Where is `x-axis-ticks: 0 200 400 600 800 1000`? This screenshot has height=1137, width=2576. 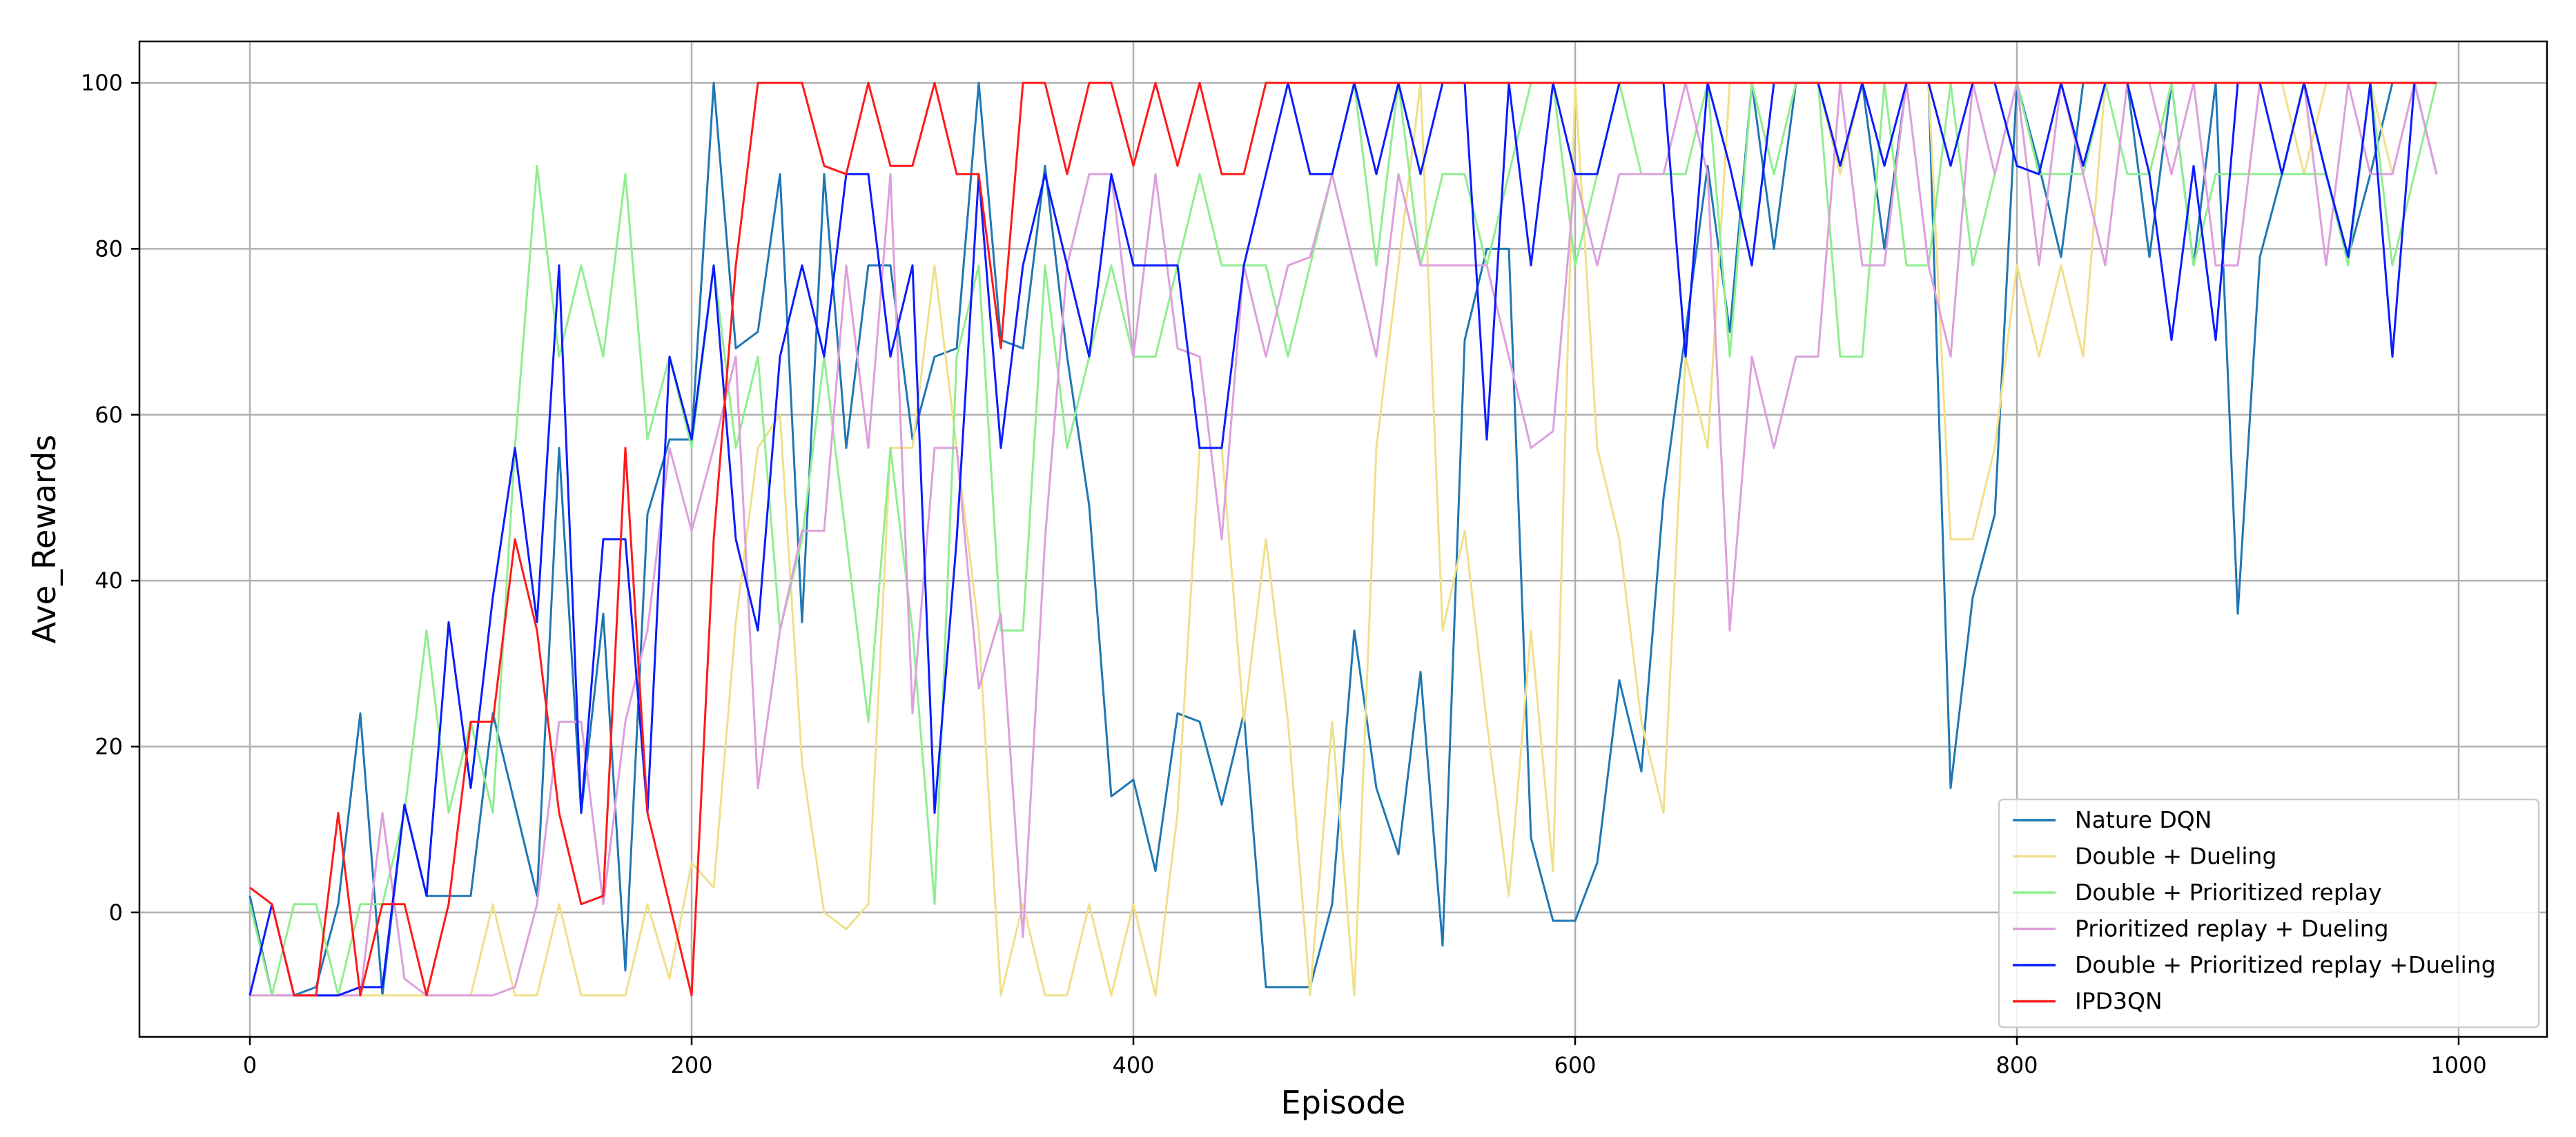 x-axis-ticks: 0 200 400 600 800 1000 is located at coordinates (1365, 1058).